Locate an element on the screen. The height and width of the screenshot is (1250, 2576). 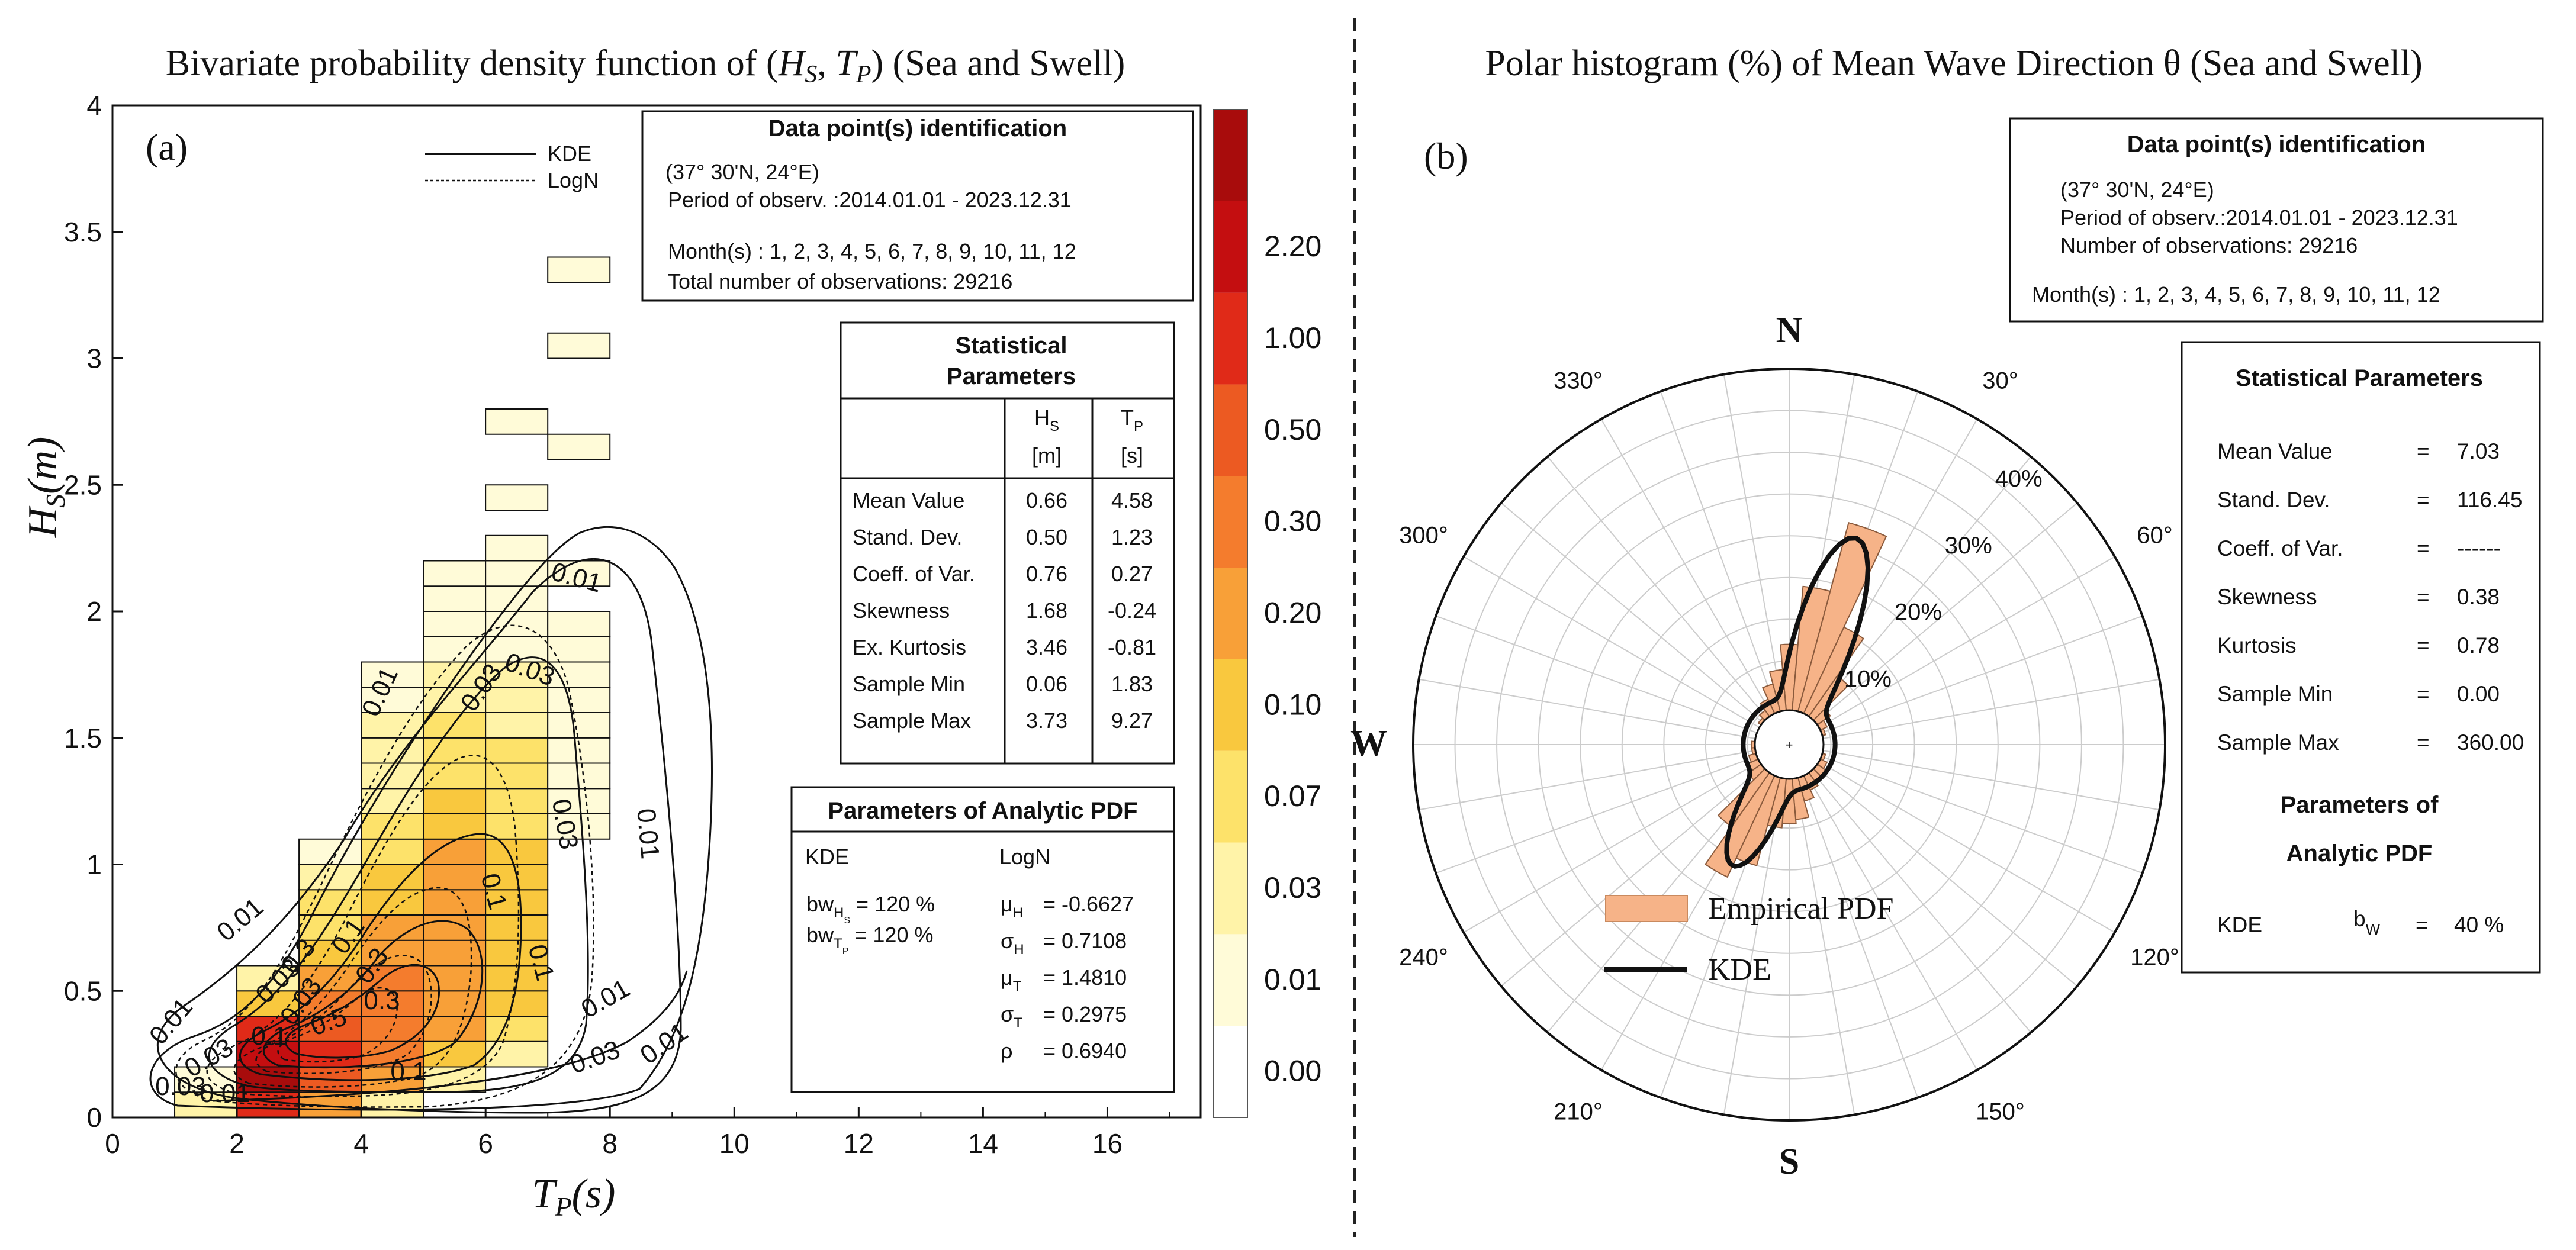
pdf-logn-val-0: = -0.6627 is located at coordinates (1088, 904).